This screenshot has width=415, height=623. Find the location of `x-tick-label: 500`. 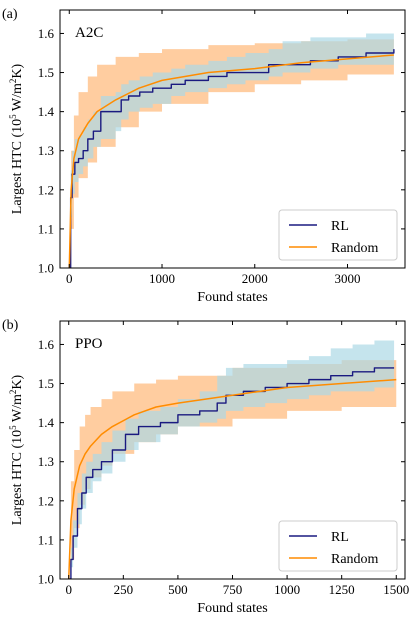

x-tick-label: 500 is located at coordinates (178, 589).